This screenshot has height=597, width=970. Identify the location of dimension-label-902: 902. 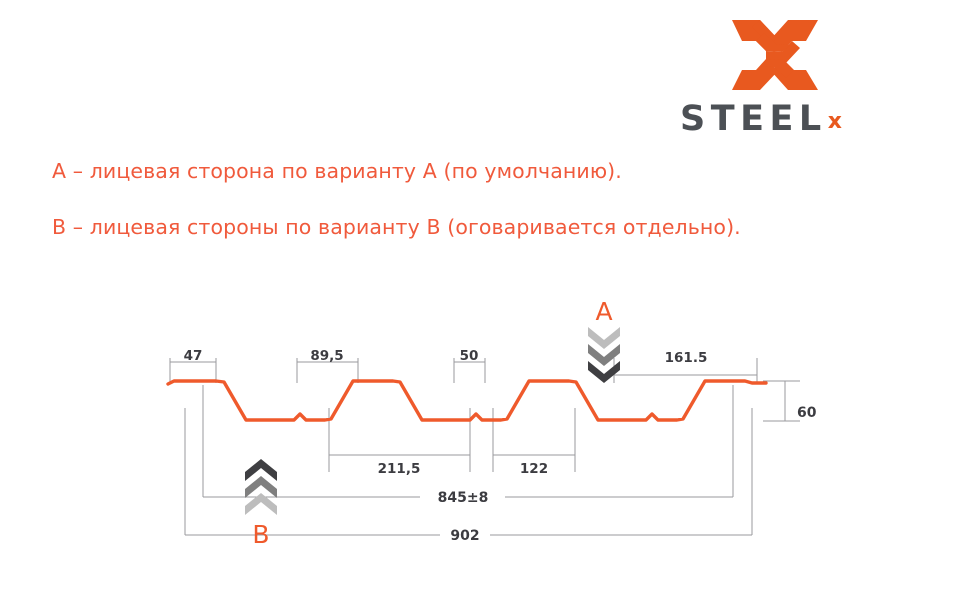
(464, 536).